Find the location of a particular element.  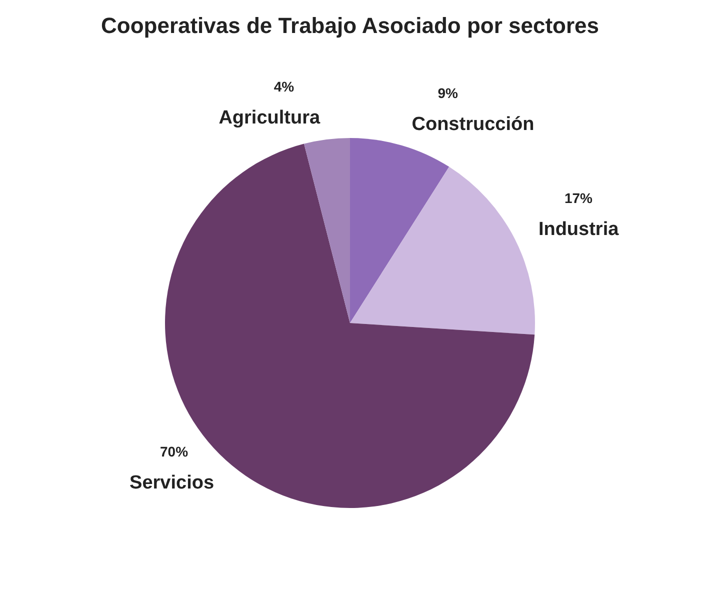

data-label: 4% is located at coordinates (284, 86).